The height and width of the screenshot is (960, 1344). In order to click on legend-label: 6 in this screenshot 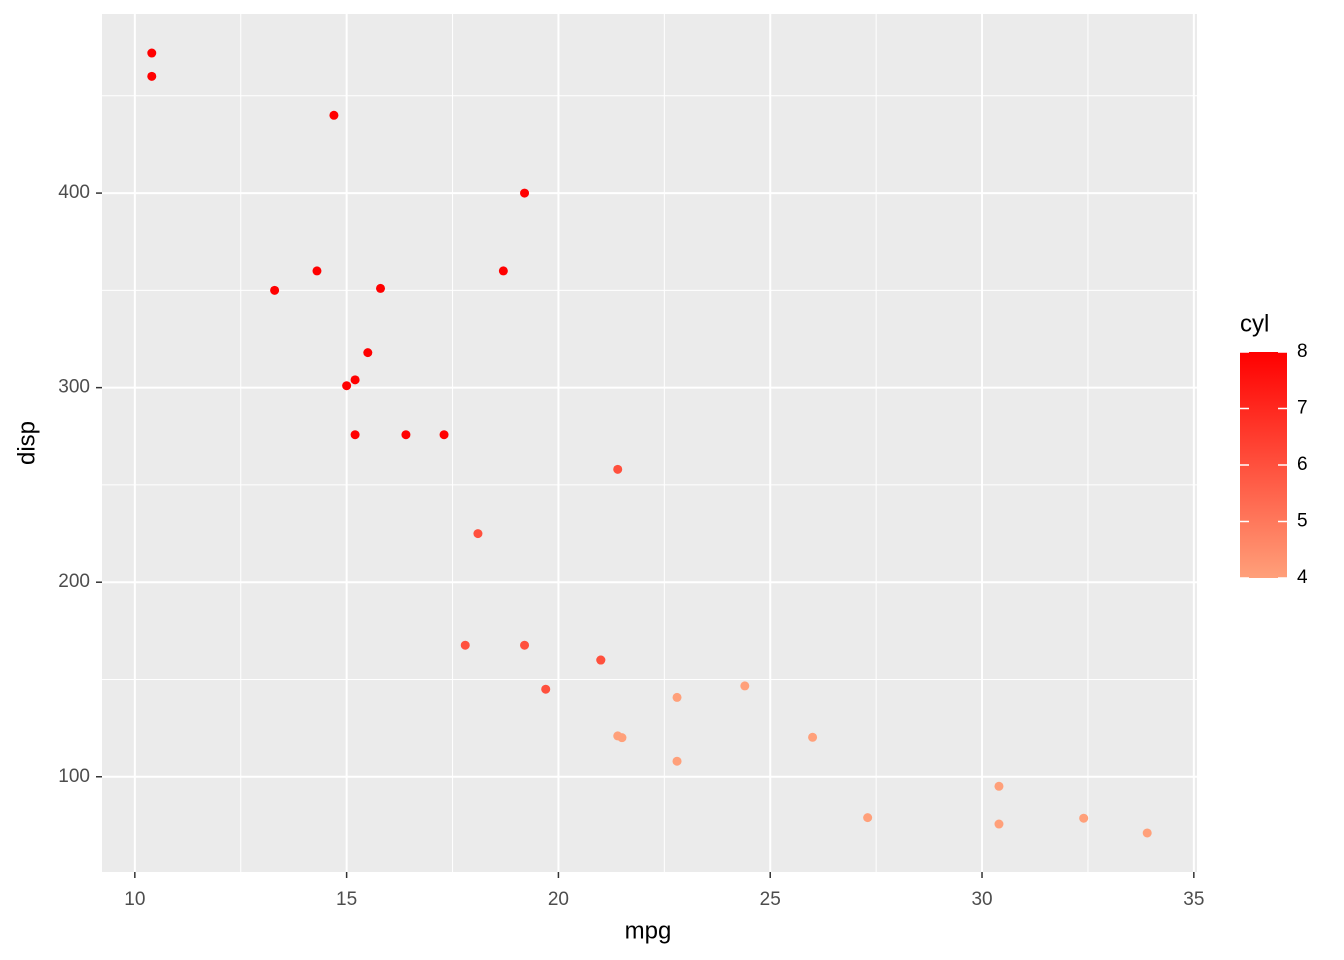, I will do `click(1302, 464)`.